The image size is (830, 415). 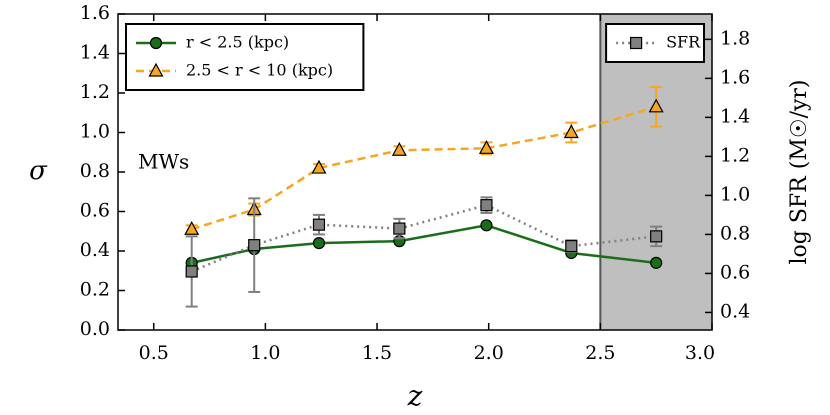 What do you see at coordinates (415, 396) in the screenshot?
I see `x-axis-label: z` at bounding box center [415, 396].